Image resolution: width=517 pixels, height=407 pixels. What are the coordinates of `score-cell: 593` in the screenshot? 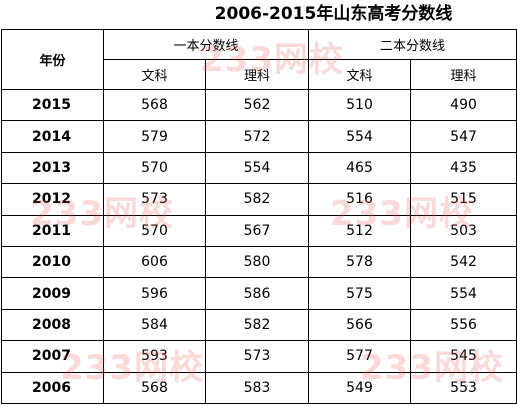 It's located at (154, 356).